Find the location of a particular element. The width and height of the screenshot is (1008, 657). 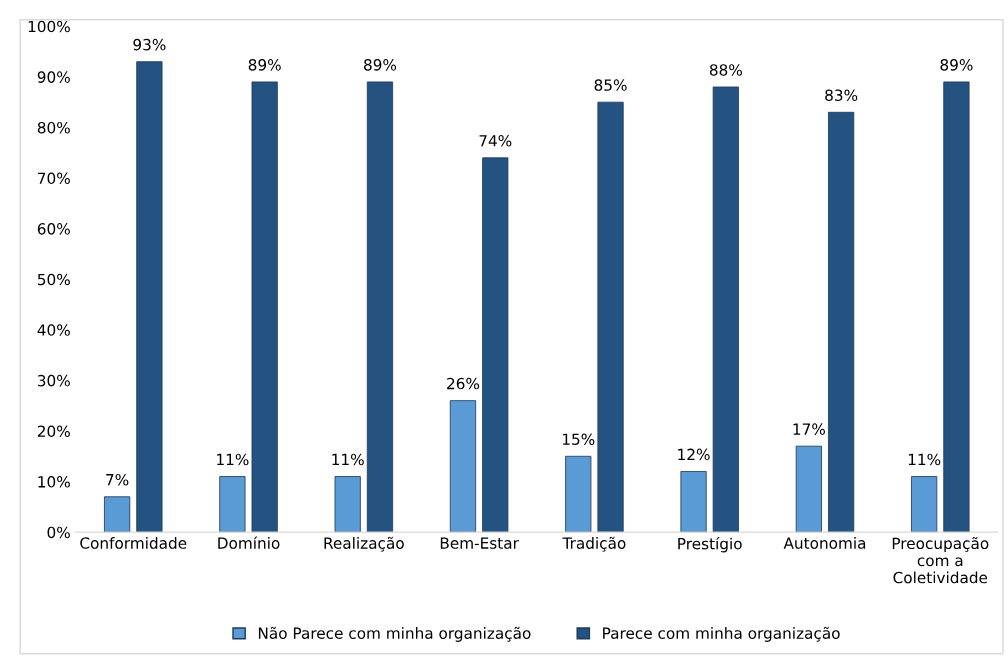

data-label: 15% is located at coordinates (578, 439).